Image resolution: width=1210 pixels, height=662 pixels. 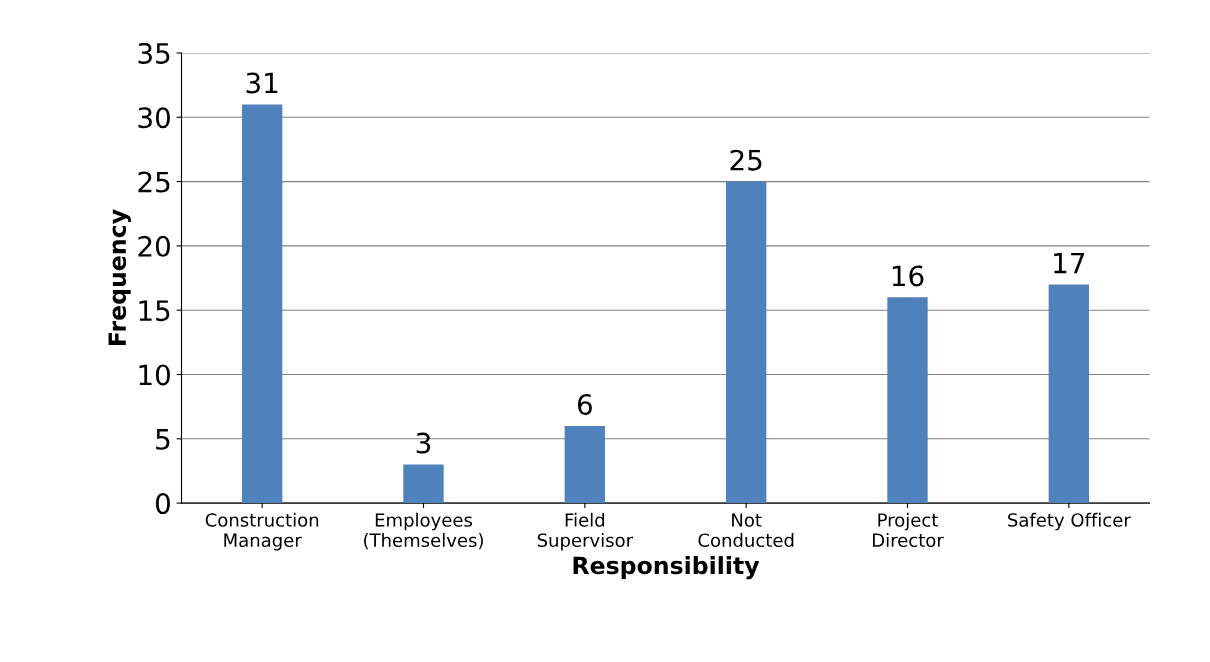 What do you see at coordinates (1069, 521) in the screenshot?
I see `x-tick-label: Safety Officer` at bounding box center [1069, 521].